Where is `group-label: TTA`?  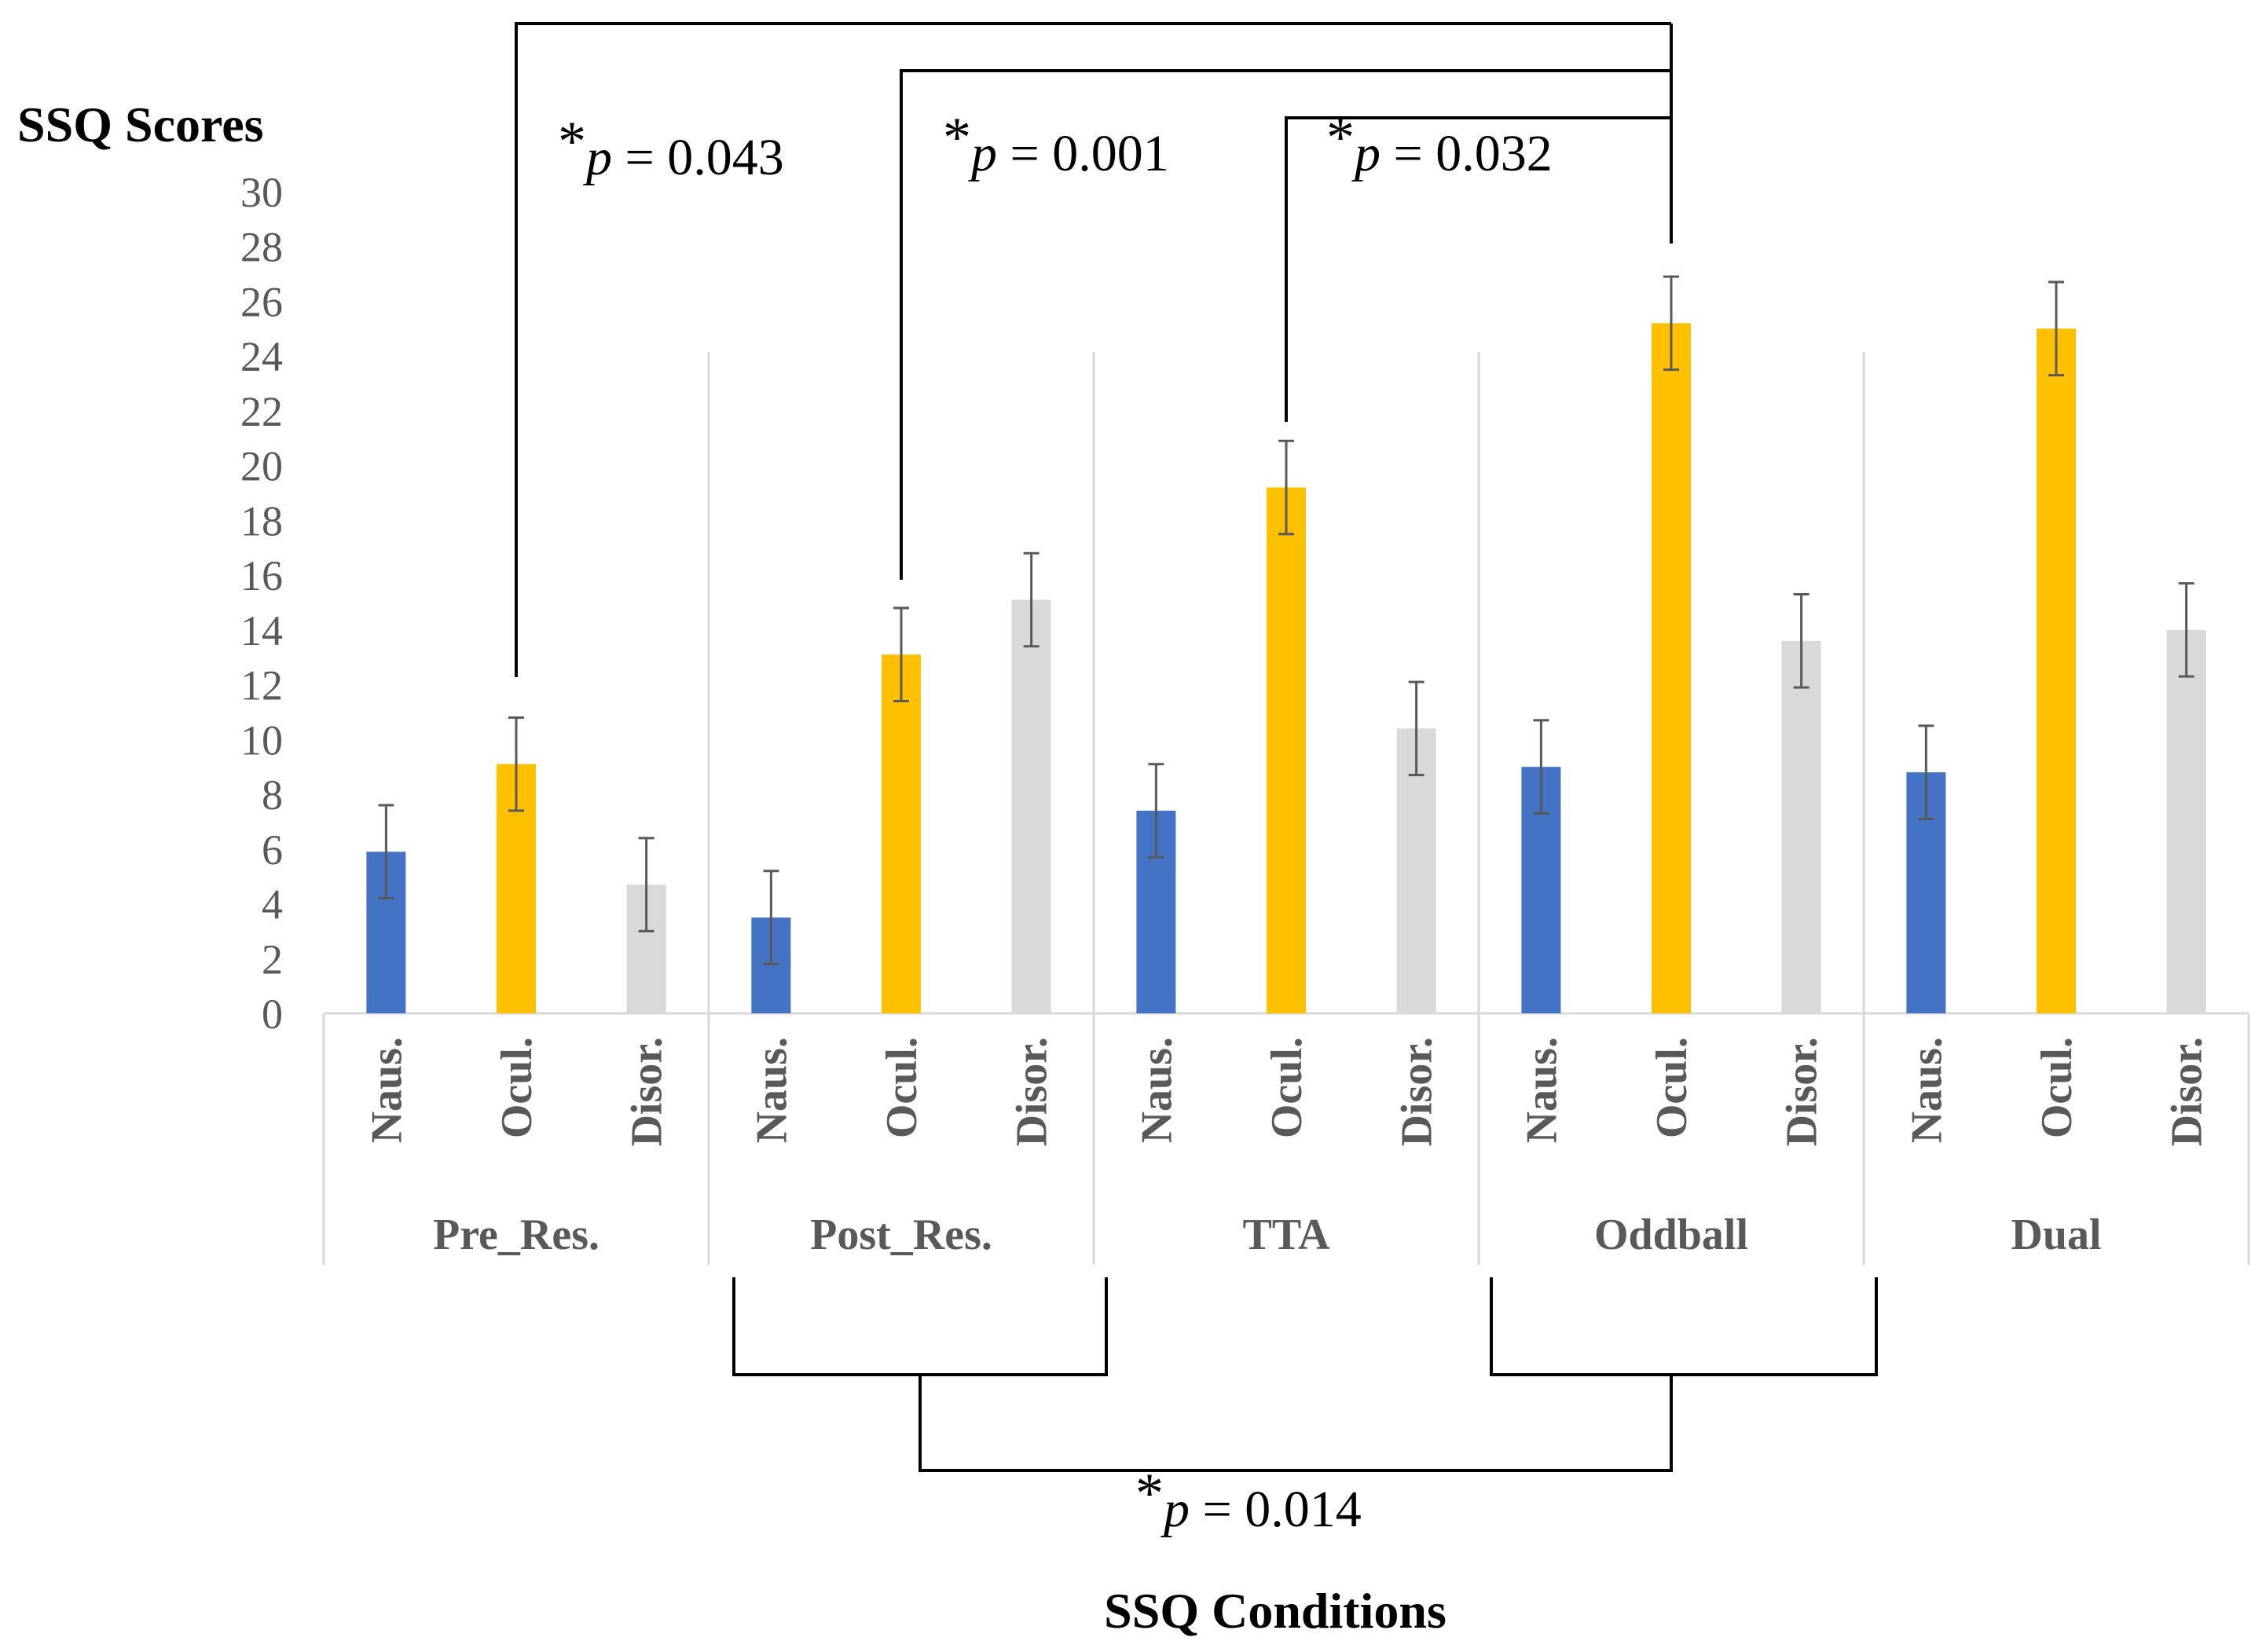 group-label: TTA is located at coordinates (1287, 1235).